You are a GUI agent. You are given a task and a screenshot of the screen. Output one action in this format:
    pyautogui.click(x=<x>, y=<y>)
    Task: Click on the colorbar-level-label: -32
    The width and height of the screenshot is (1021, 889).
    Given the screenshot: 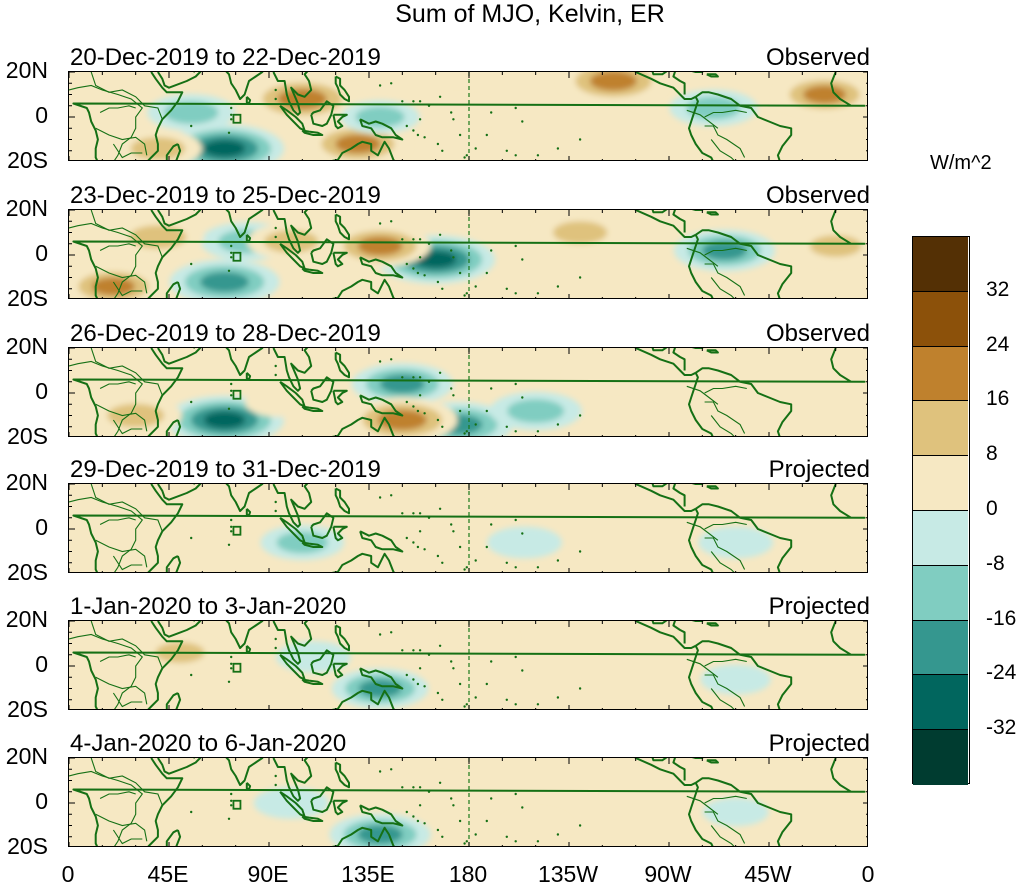 What is the action you would take?
    pyautogui.click(x=1001, y=728)
    